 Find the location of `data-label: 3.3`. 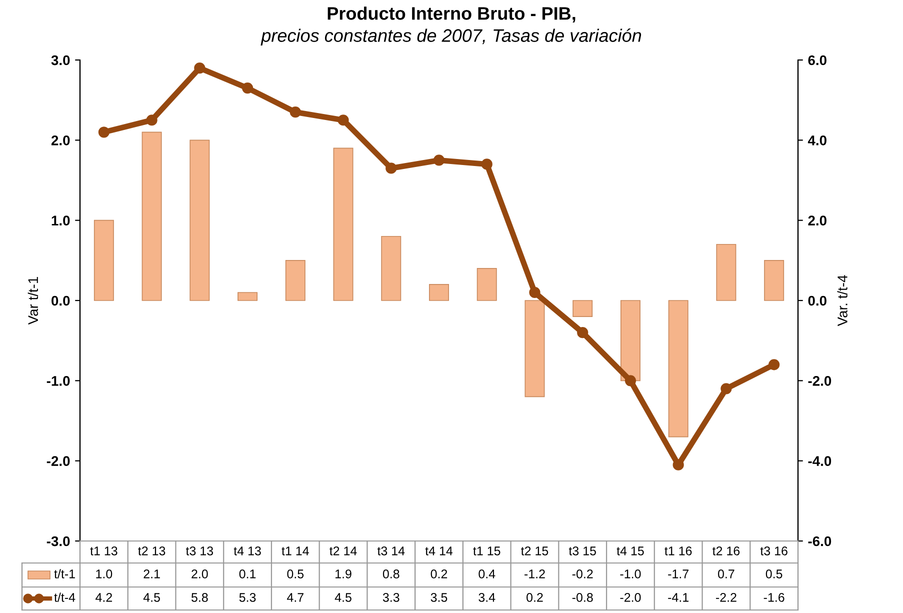

data-label: 3.3 is located at coordinates (391, 597).